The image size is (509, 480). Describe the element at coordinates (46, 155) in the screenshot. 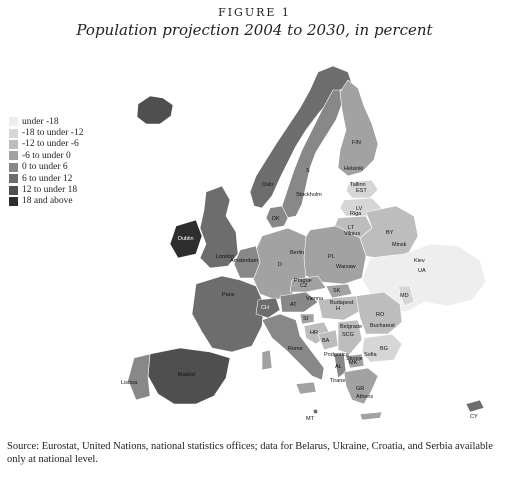

I see `legend-label: -6 to under 0` at that location.